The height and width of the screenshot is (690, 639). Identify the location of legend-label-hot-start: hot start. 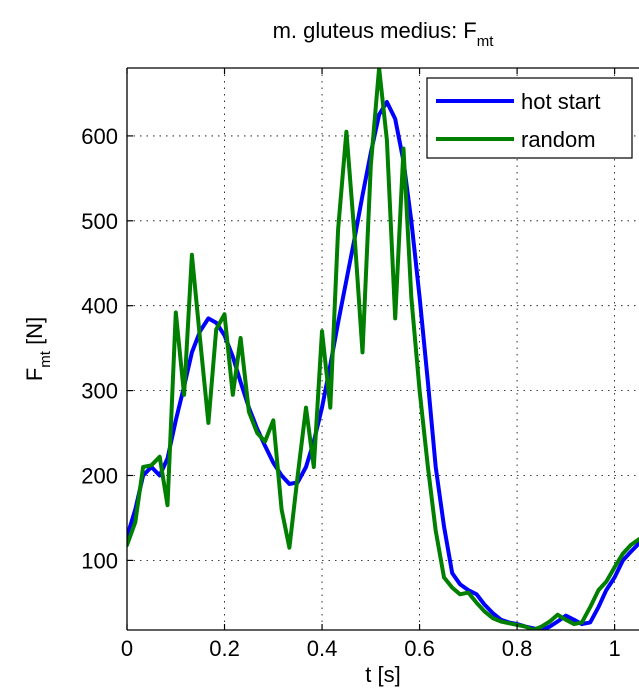
(560, 101).